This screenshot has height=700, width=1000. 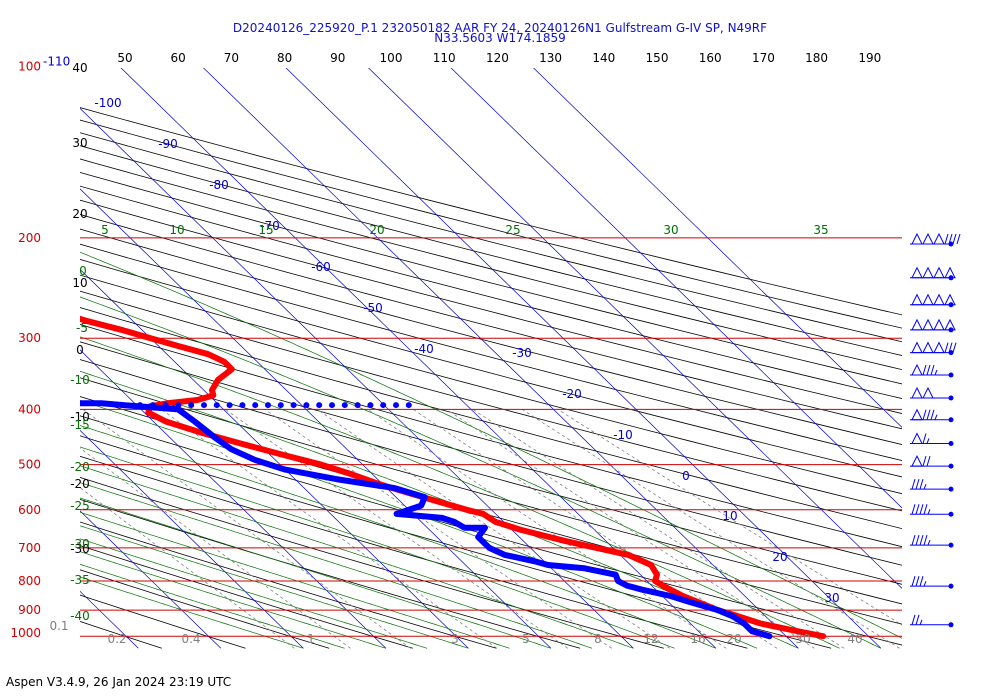 What do you see at coordinates (119, 682) in the screenshot?
I see `software-version-footer: Aspen V3.4.9, 26 Jan 2024 23:19 UTC` at bounding box center [119, 682].